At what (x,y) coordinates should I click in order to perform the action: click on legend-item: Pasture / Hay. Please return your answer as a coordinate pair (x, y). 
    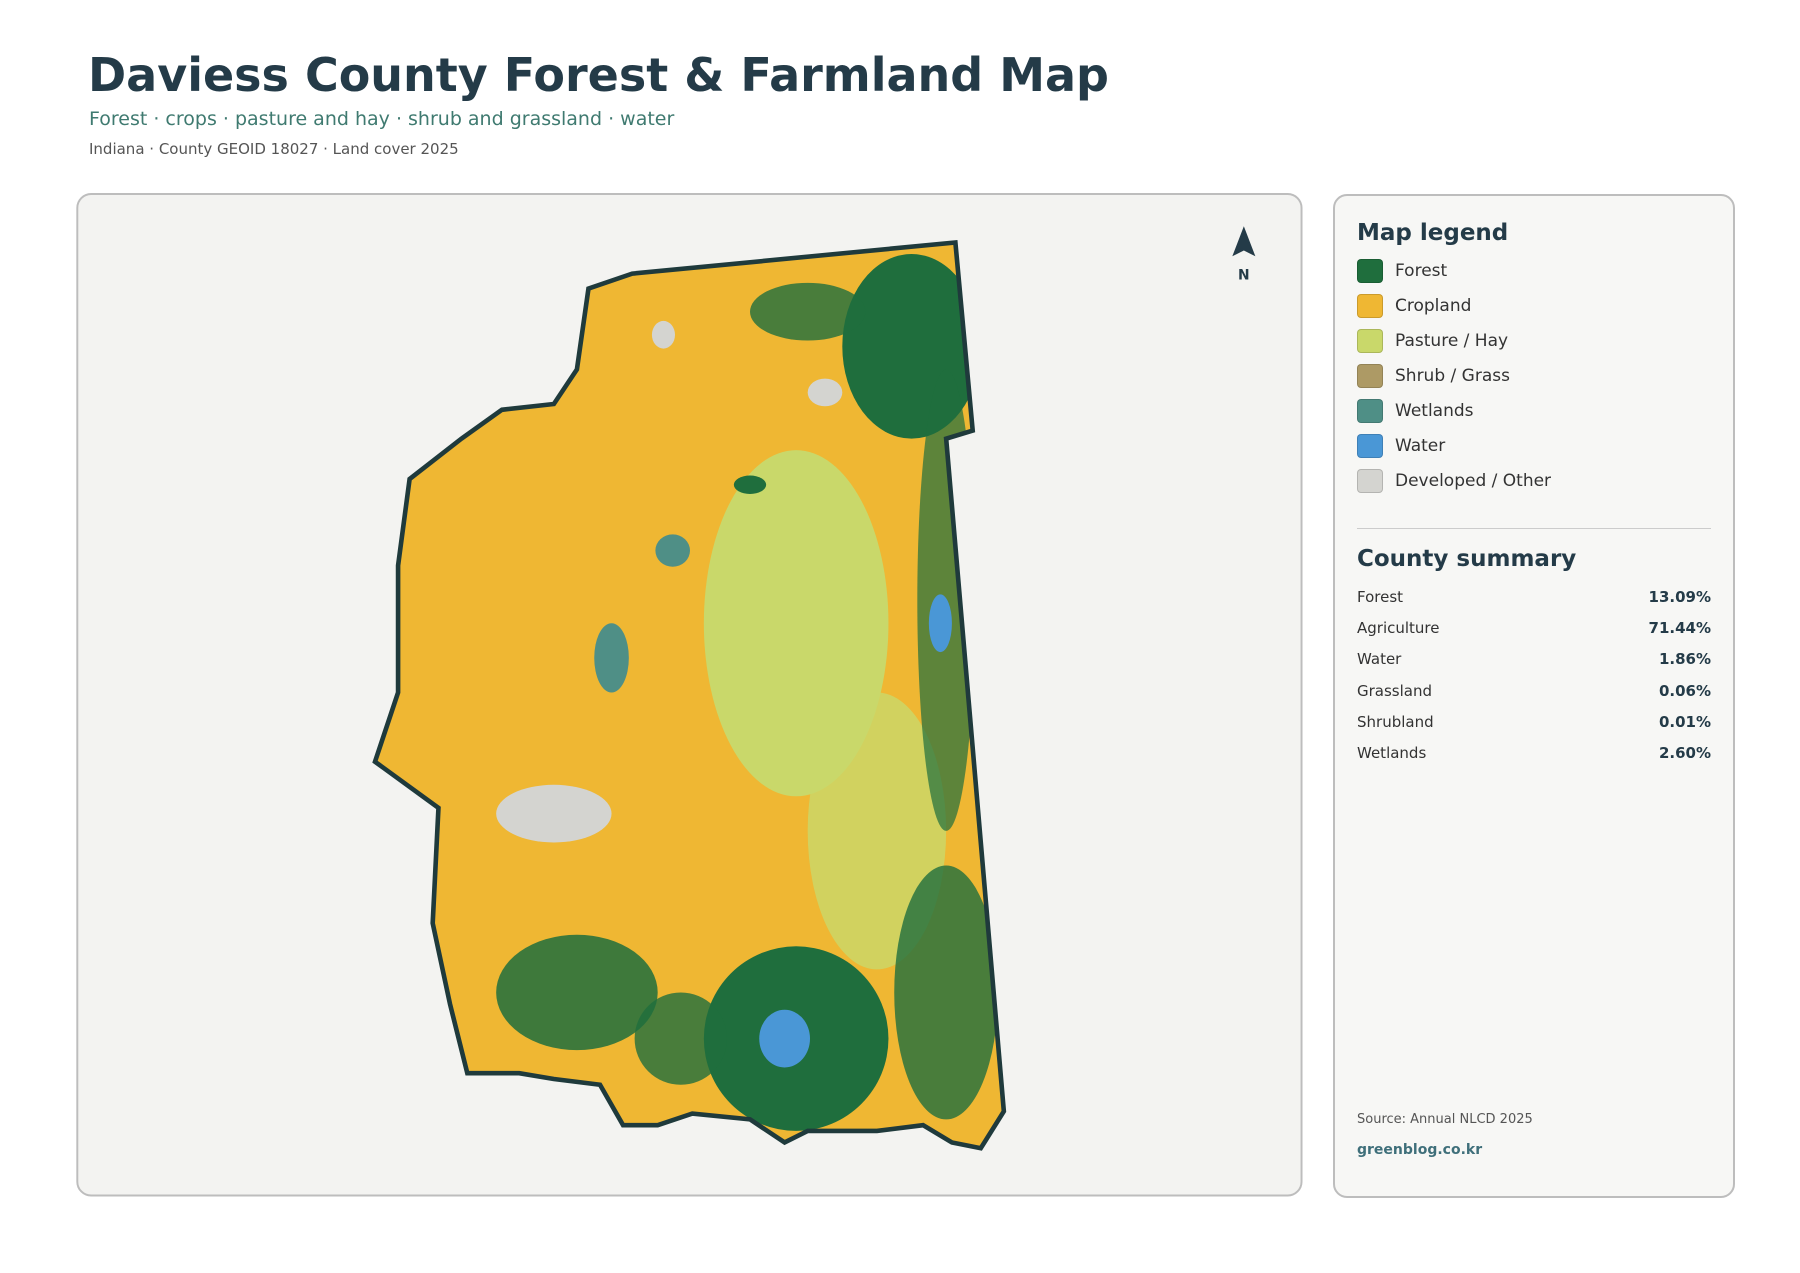
    Looking at the image, I should click on (1432, 341).